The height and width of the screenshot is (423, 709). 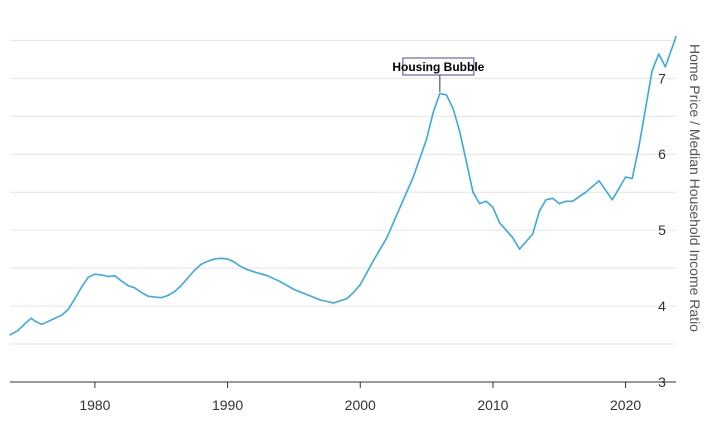 What do you see at coordinates (662, 382) in the screenshot?
I see `y-tick-label: 3` at bounding box center [662, 382].